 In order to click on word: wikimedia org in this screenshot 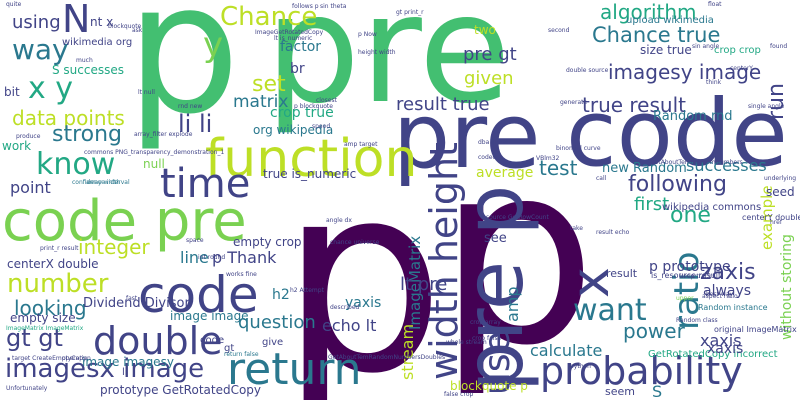, I will do `click(97, 42)`.